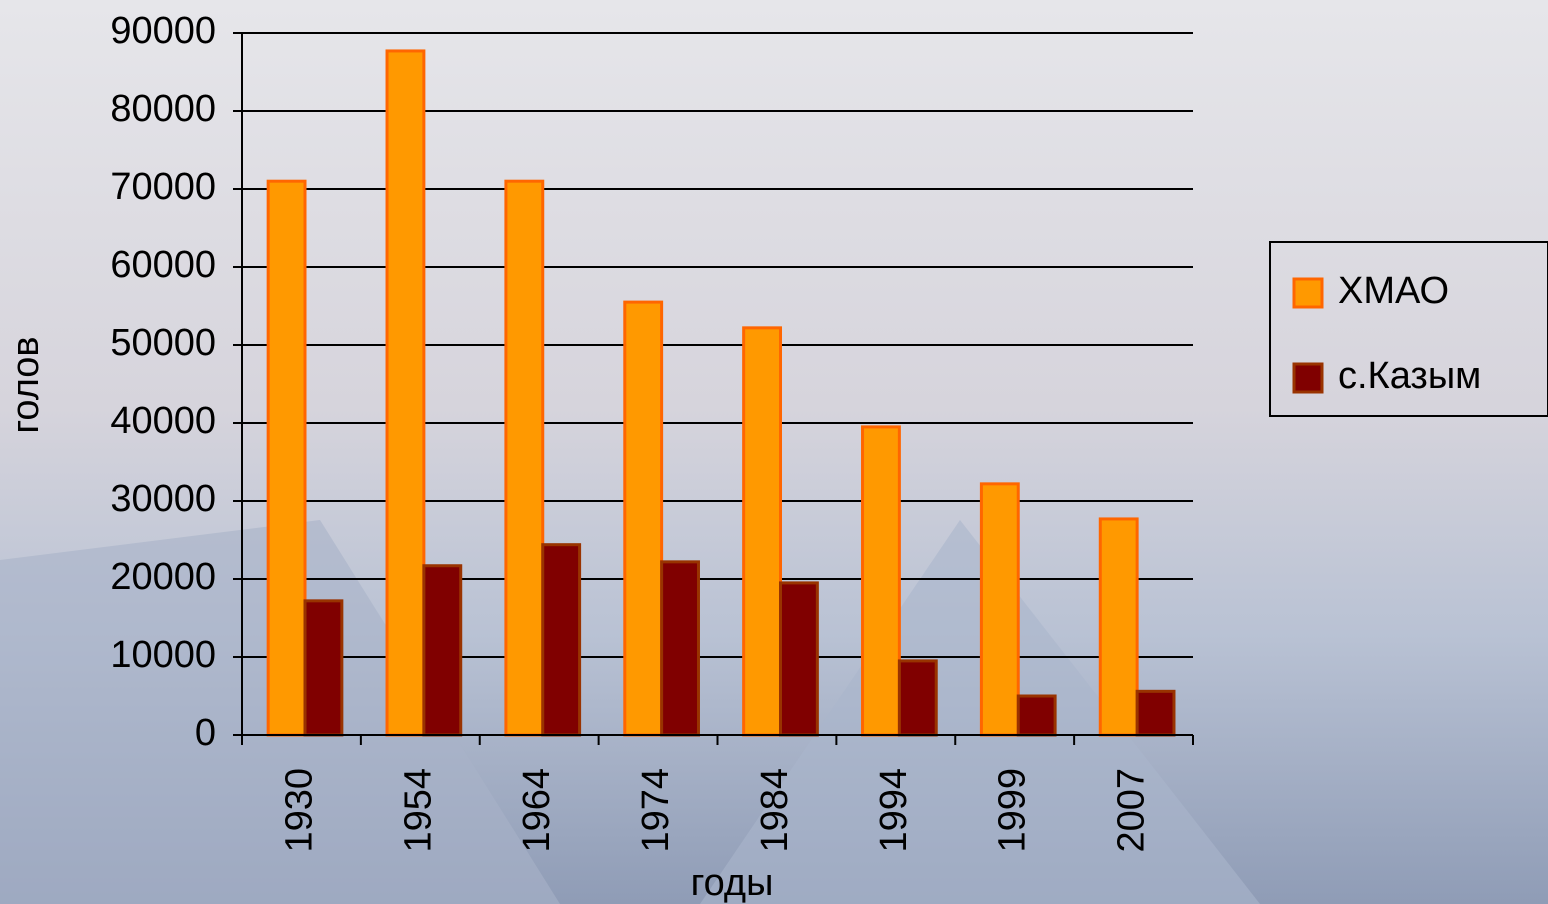 The height and width of the screenshot is (904, 1548). What do you see at coordinates (205, 733) in the screenshot?
I see `y-tick-label: 0` at bounding box center [205, 733].